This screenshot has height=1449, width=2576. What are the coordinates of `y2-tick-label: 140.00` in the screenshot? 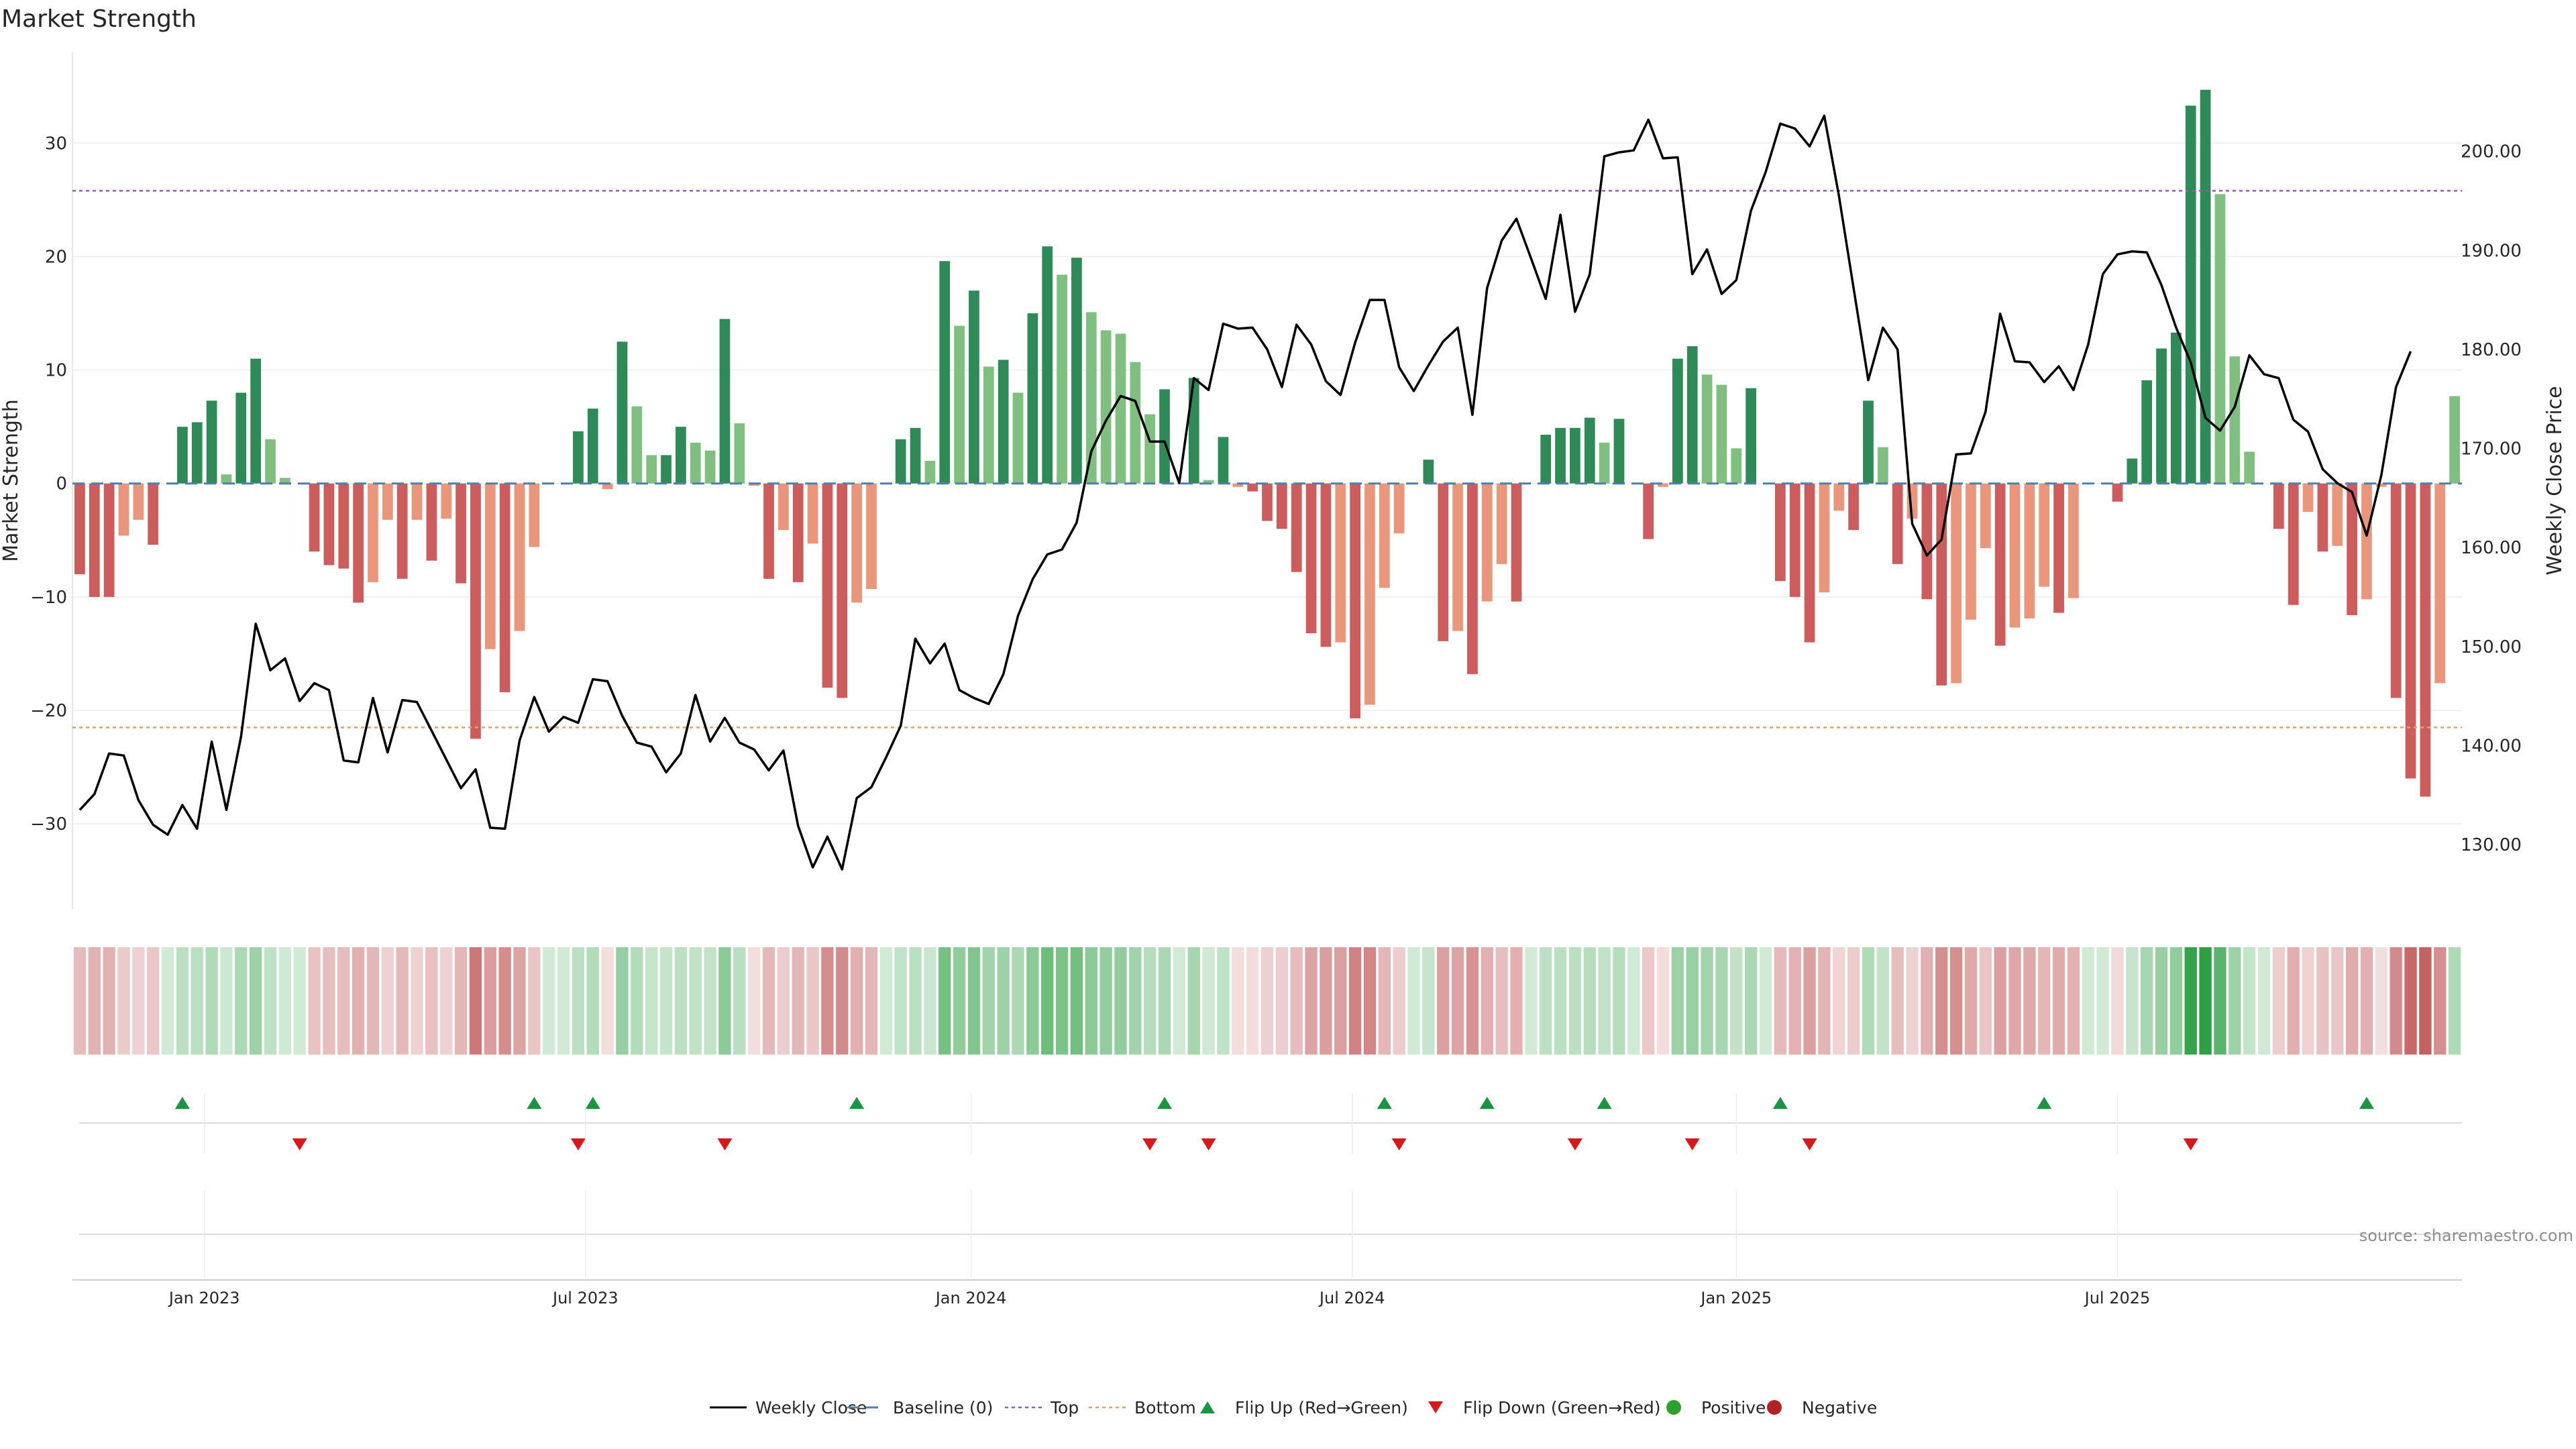 It's located at (2491, 746).